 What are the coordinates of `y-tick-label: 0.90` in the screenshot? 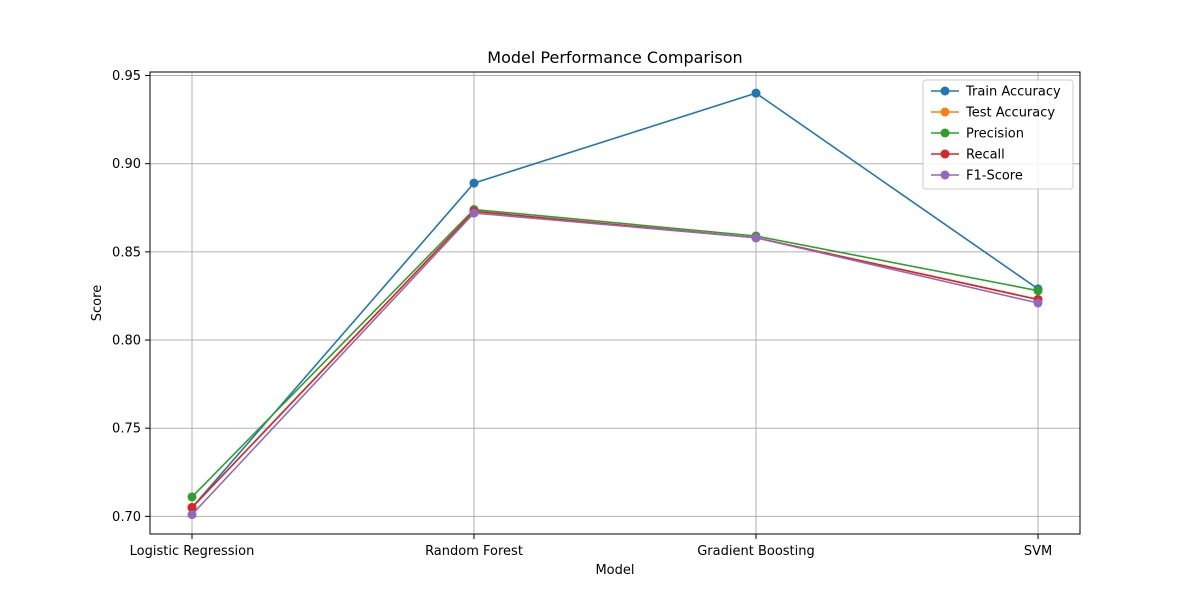 It's located at (126, 164).